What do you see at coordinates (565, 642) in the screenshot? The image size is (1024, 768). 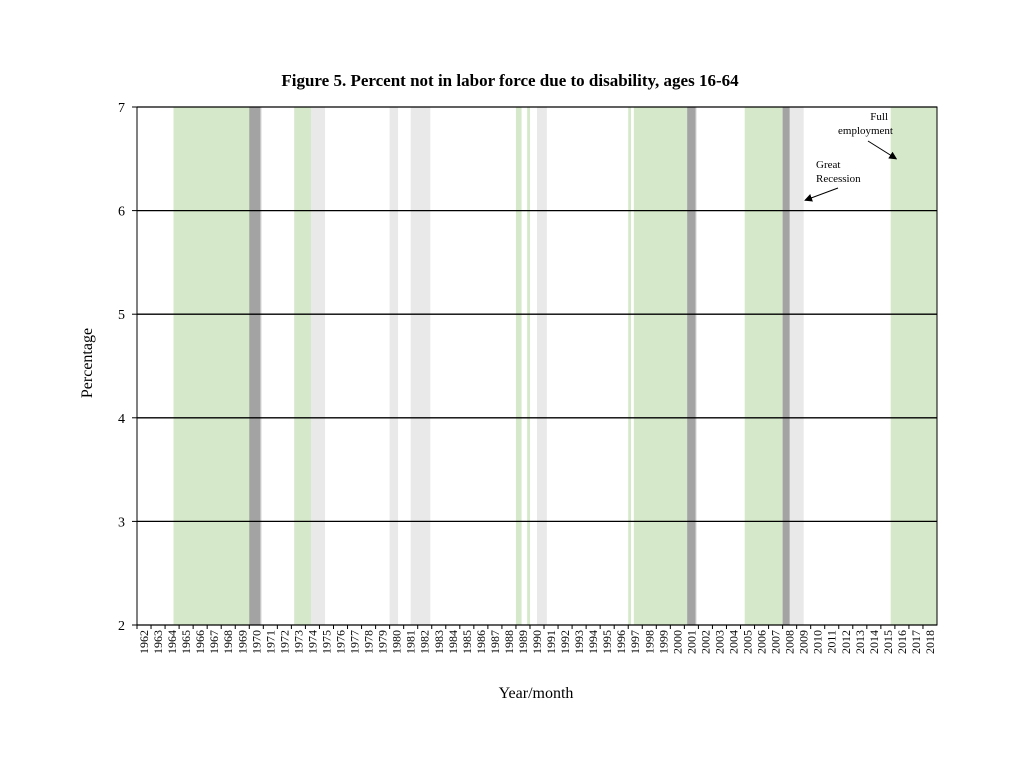 I see `x-tick-label: 1992` at bounding box center [565, 642].